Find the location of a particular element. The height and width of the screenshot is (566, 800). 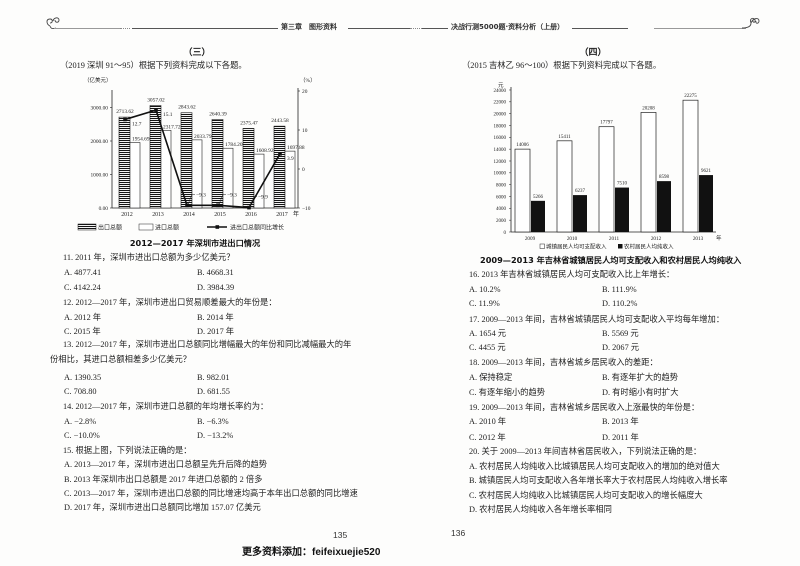

section-heading-right: （四） is located at coordinates (593, 52).